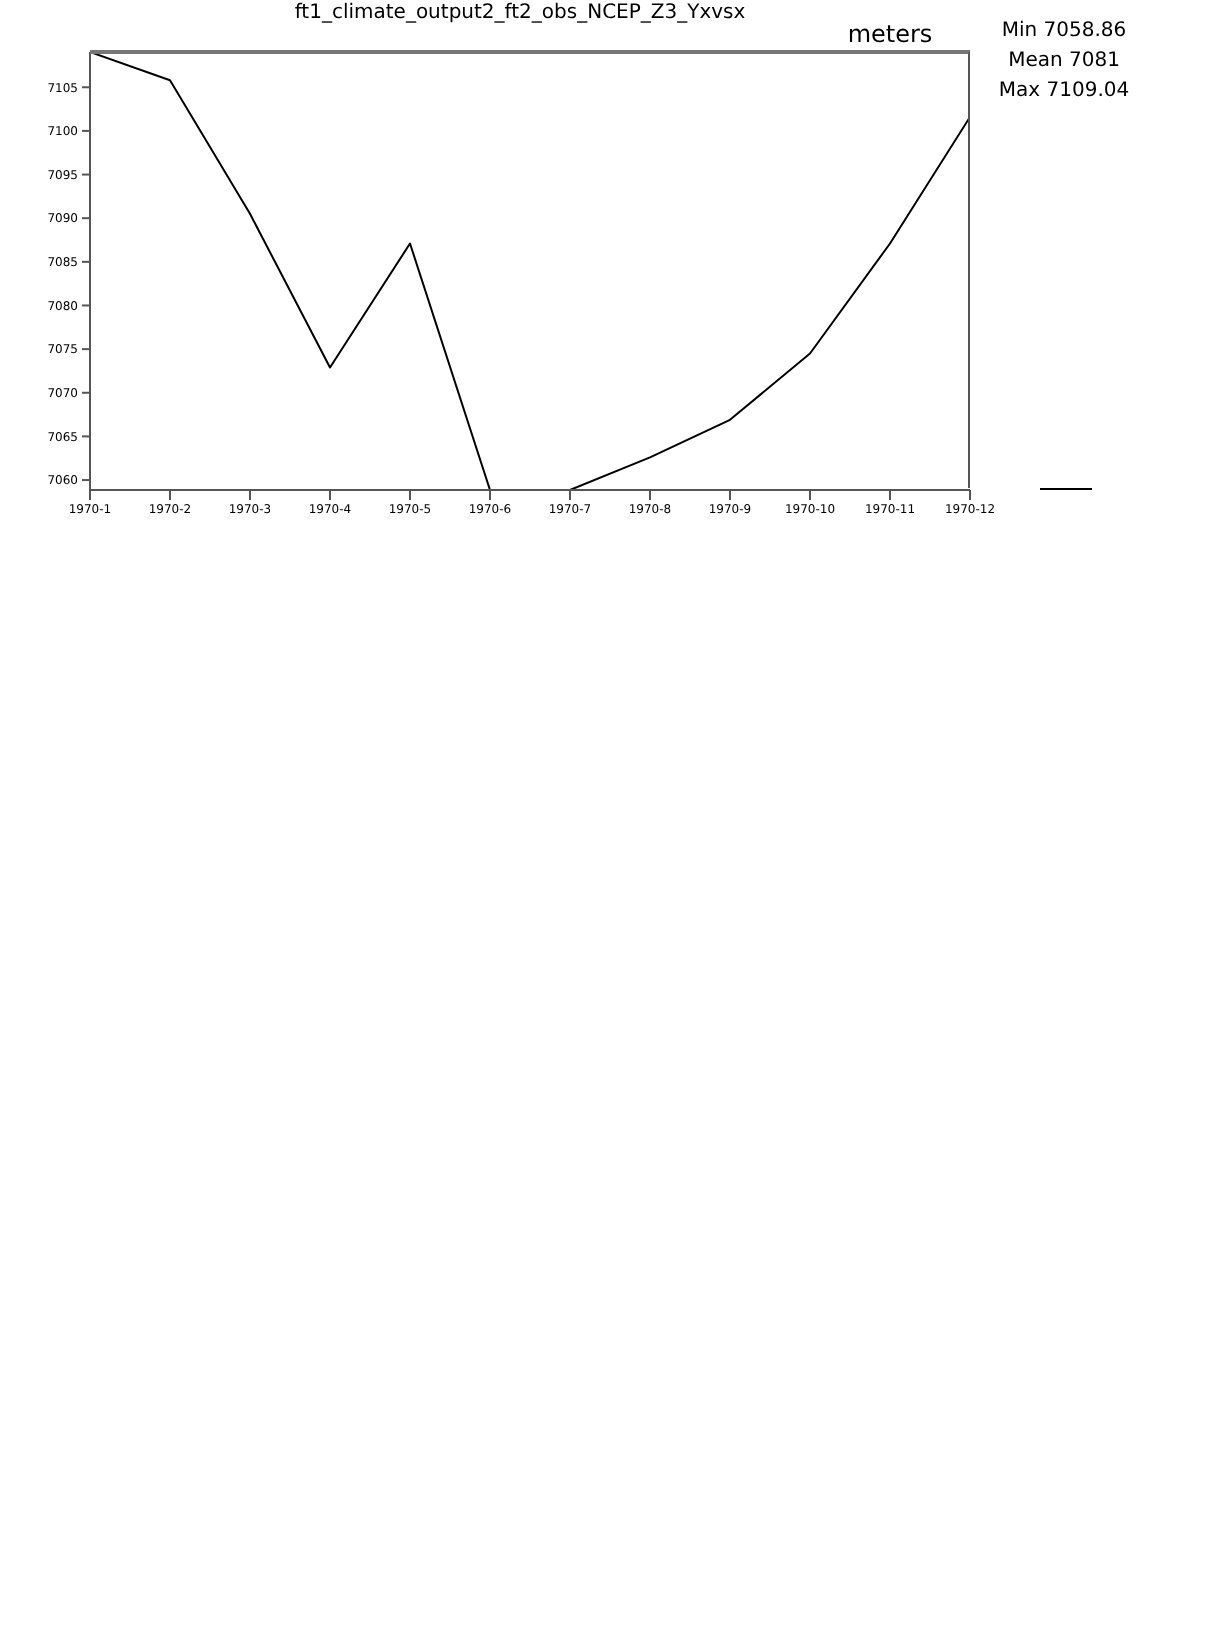 This screenshot has width=1212, height=1628. What do you see at coordinates (520, 13) in the screenshot?
I see `chart-title: ft1_climate_output2_ft2_obs_NCEP_Z3_Yxvsx` at bounding box center [520, 13].